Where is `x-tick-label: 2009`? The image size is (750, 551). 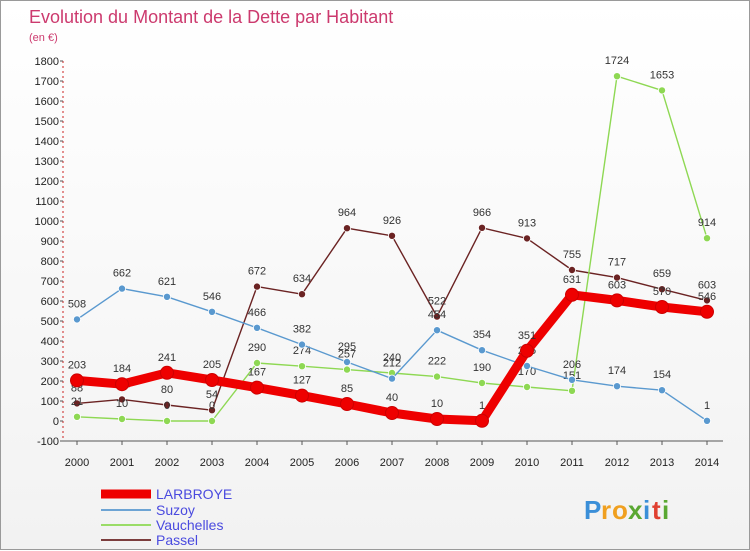
x-tick-label: 2009 is located at coordinates (482, 463).